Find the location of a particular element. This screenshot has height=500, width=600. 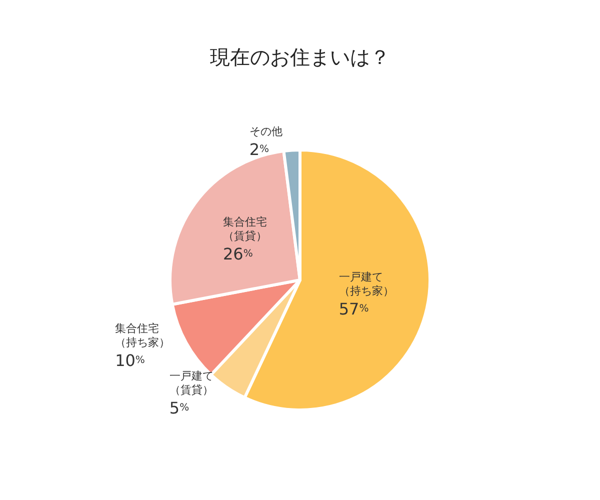

slice-label: 一戸建て（持ち家） is located at coordinates (366, 284).